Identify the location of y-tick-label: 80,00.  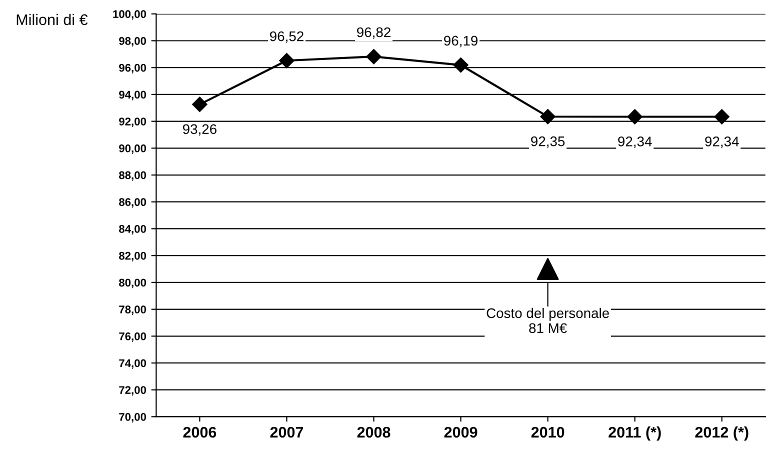
(132, 283).